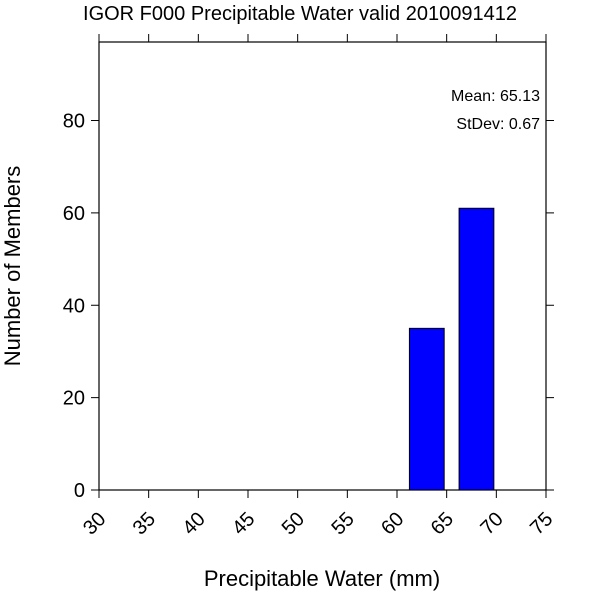  Describe the element at coordinates (342, 523) in the screenshot. I see `x-tick-label: 55` at that location.